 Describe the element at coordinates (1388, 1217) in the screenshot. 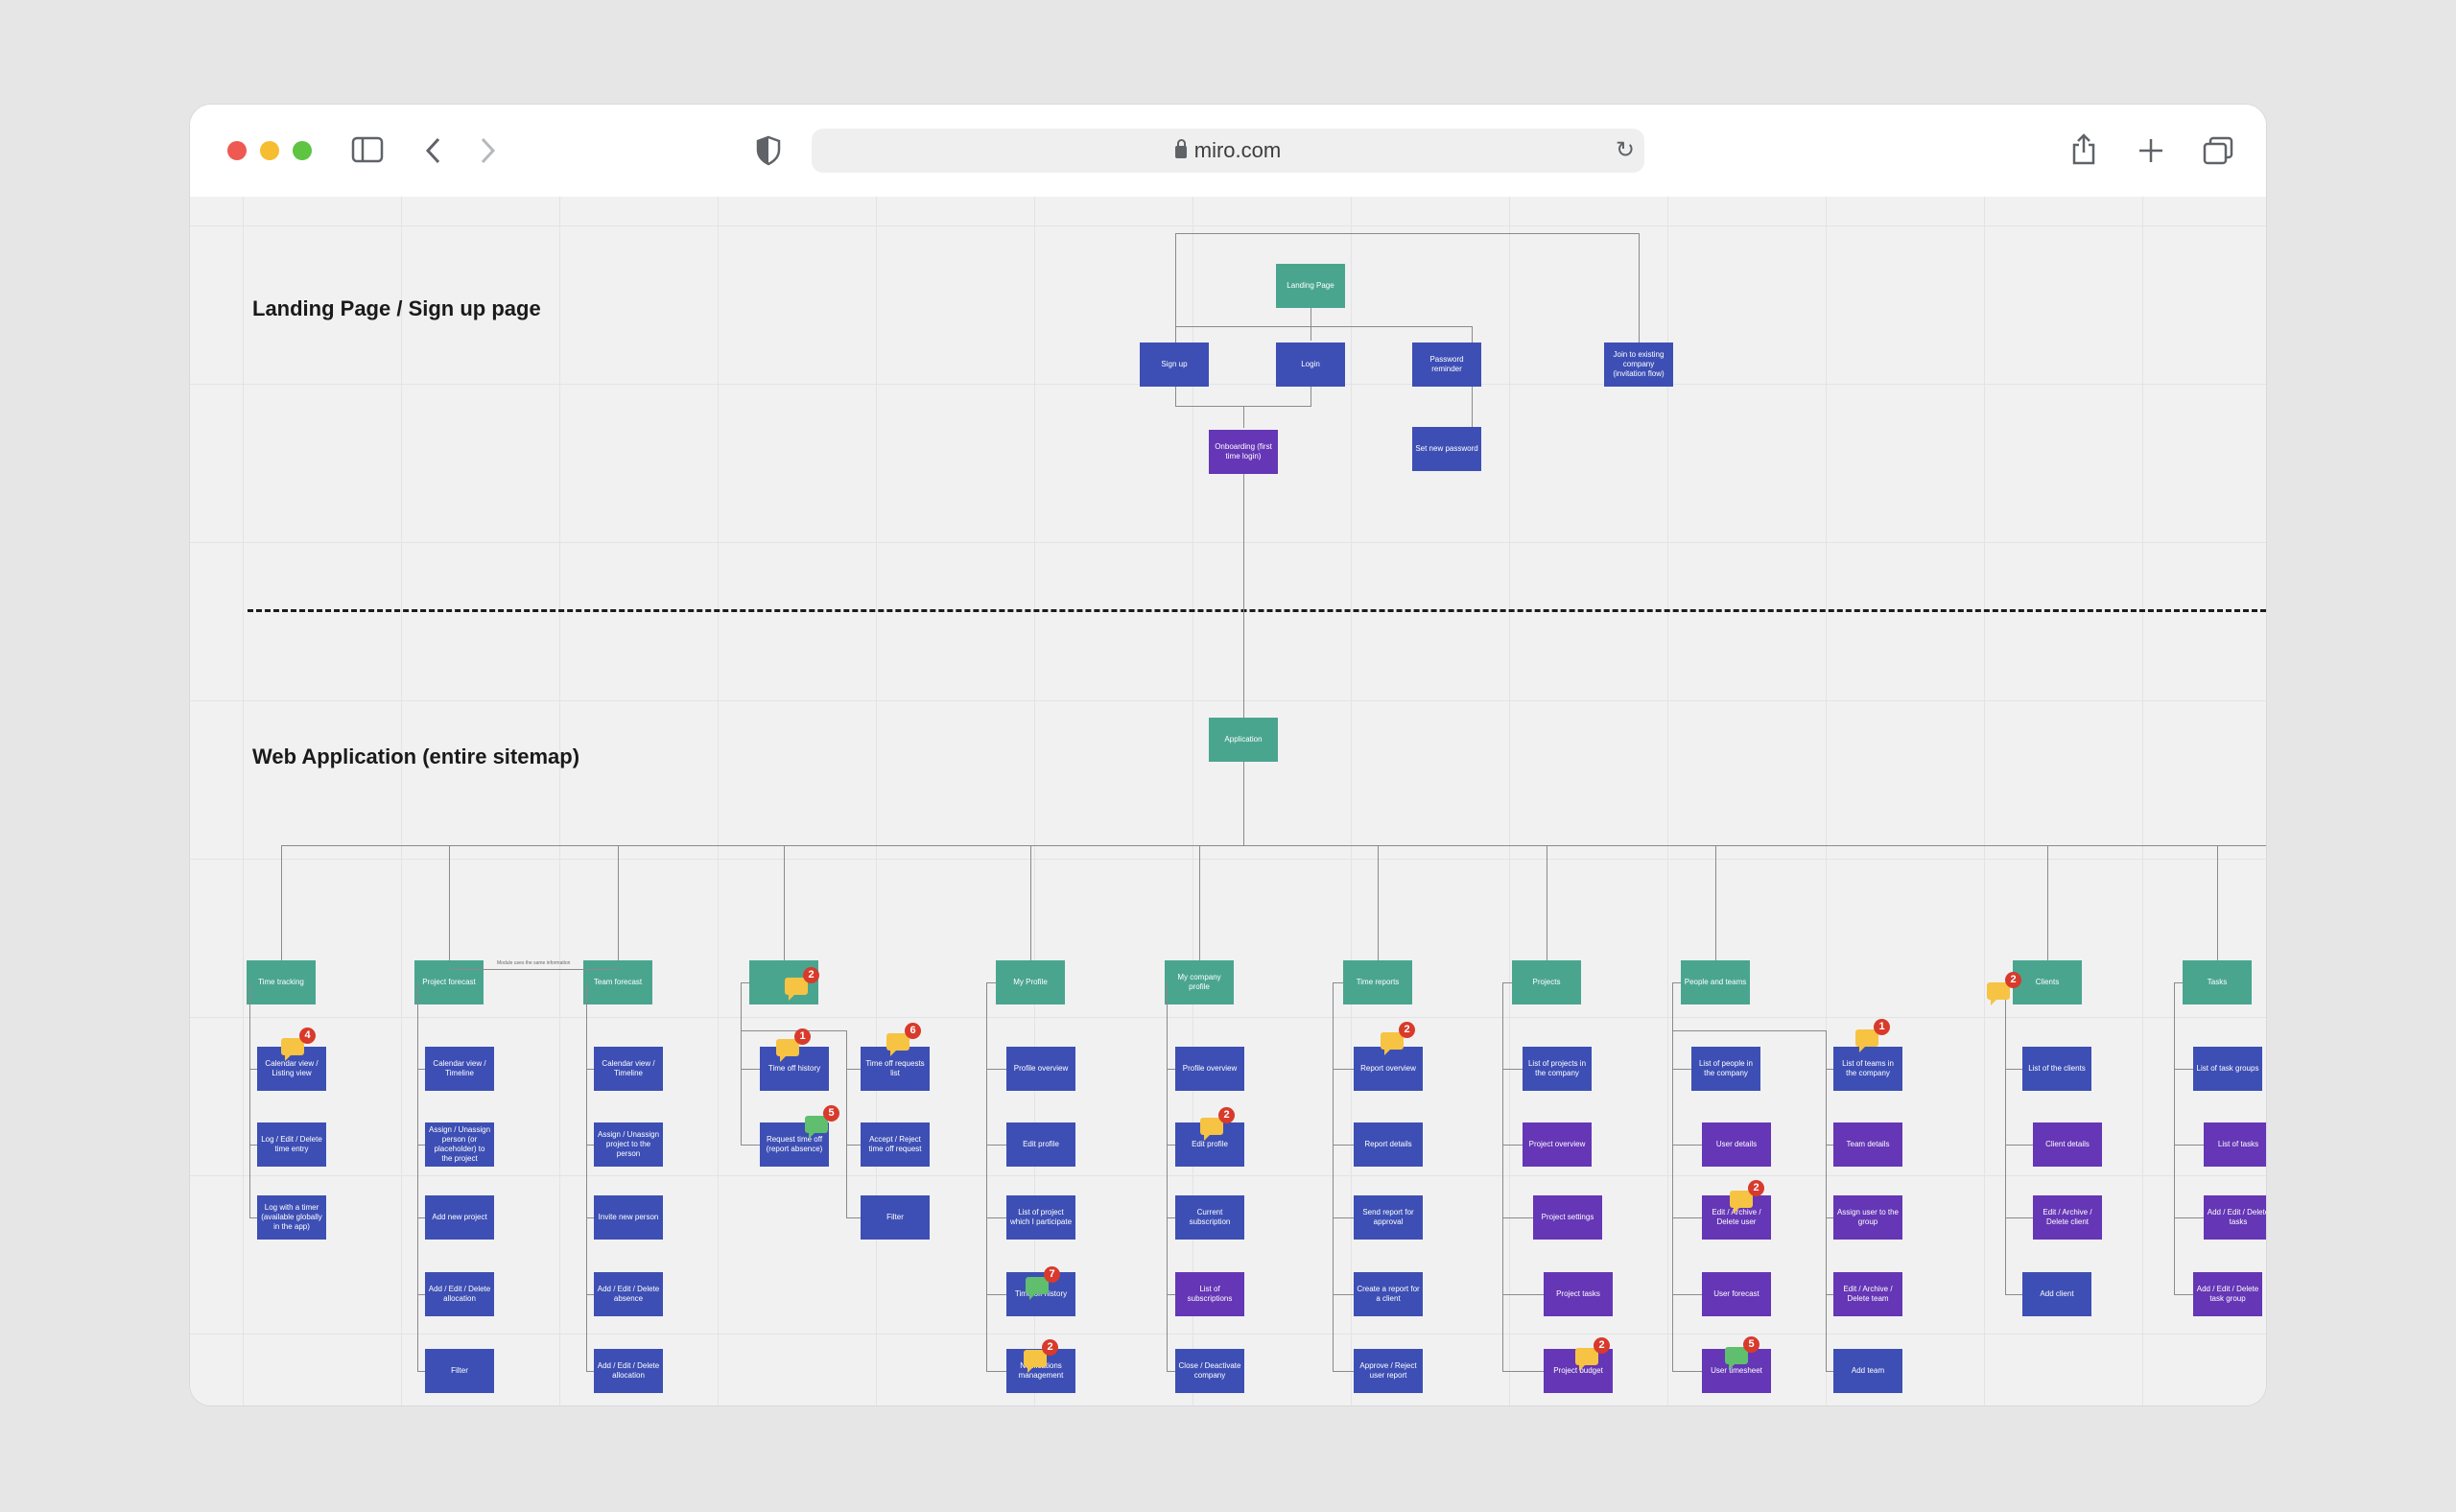

I see `node-page: Send report for approval` at that location.